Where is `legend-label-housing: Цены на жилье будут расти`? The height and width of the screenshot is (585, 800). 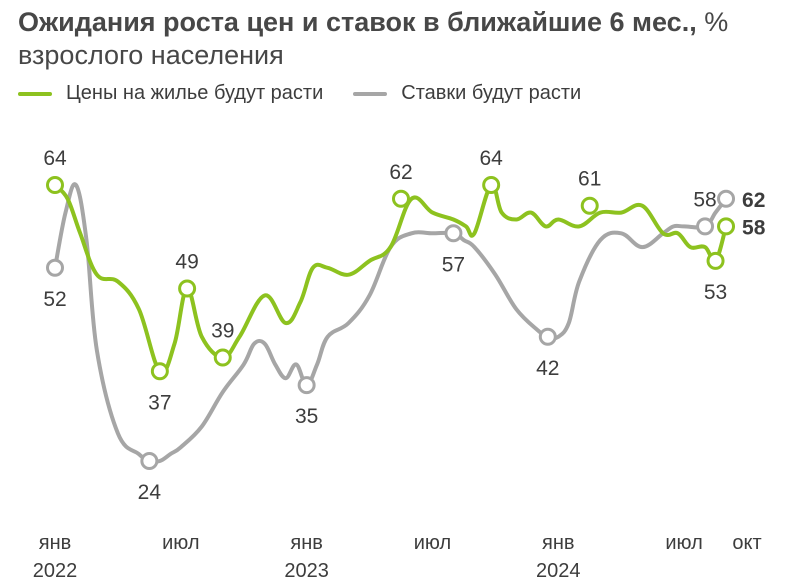 legend-label-housing: Цены на жилье будут расти is located at coordinates (195, 93).